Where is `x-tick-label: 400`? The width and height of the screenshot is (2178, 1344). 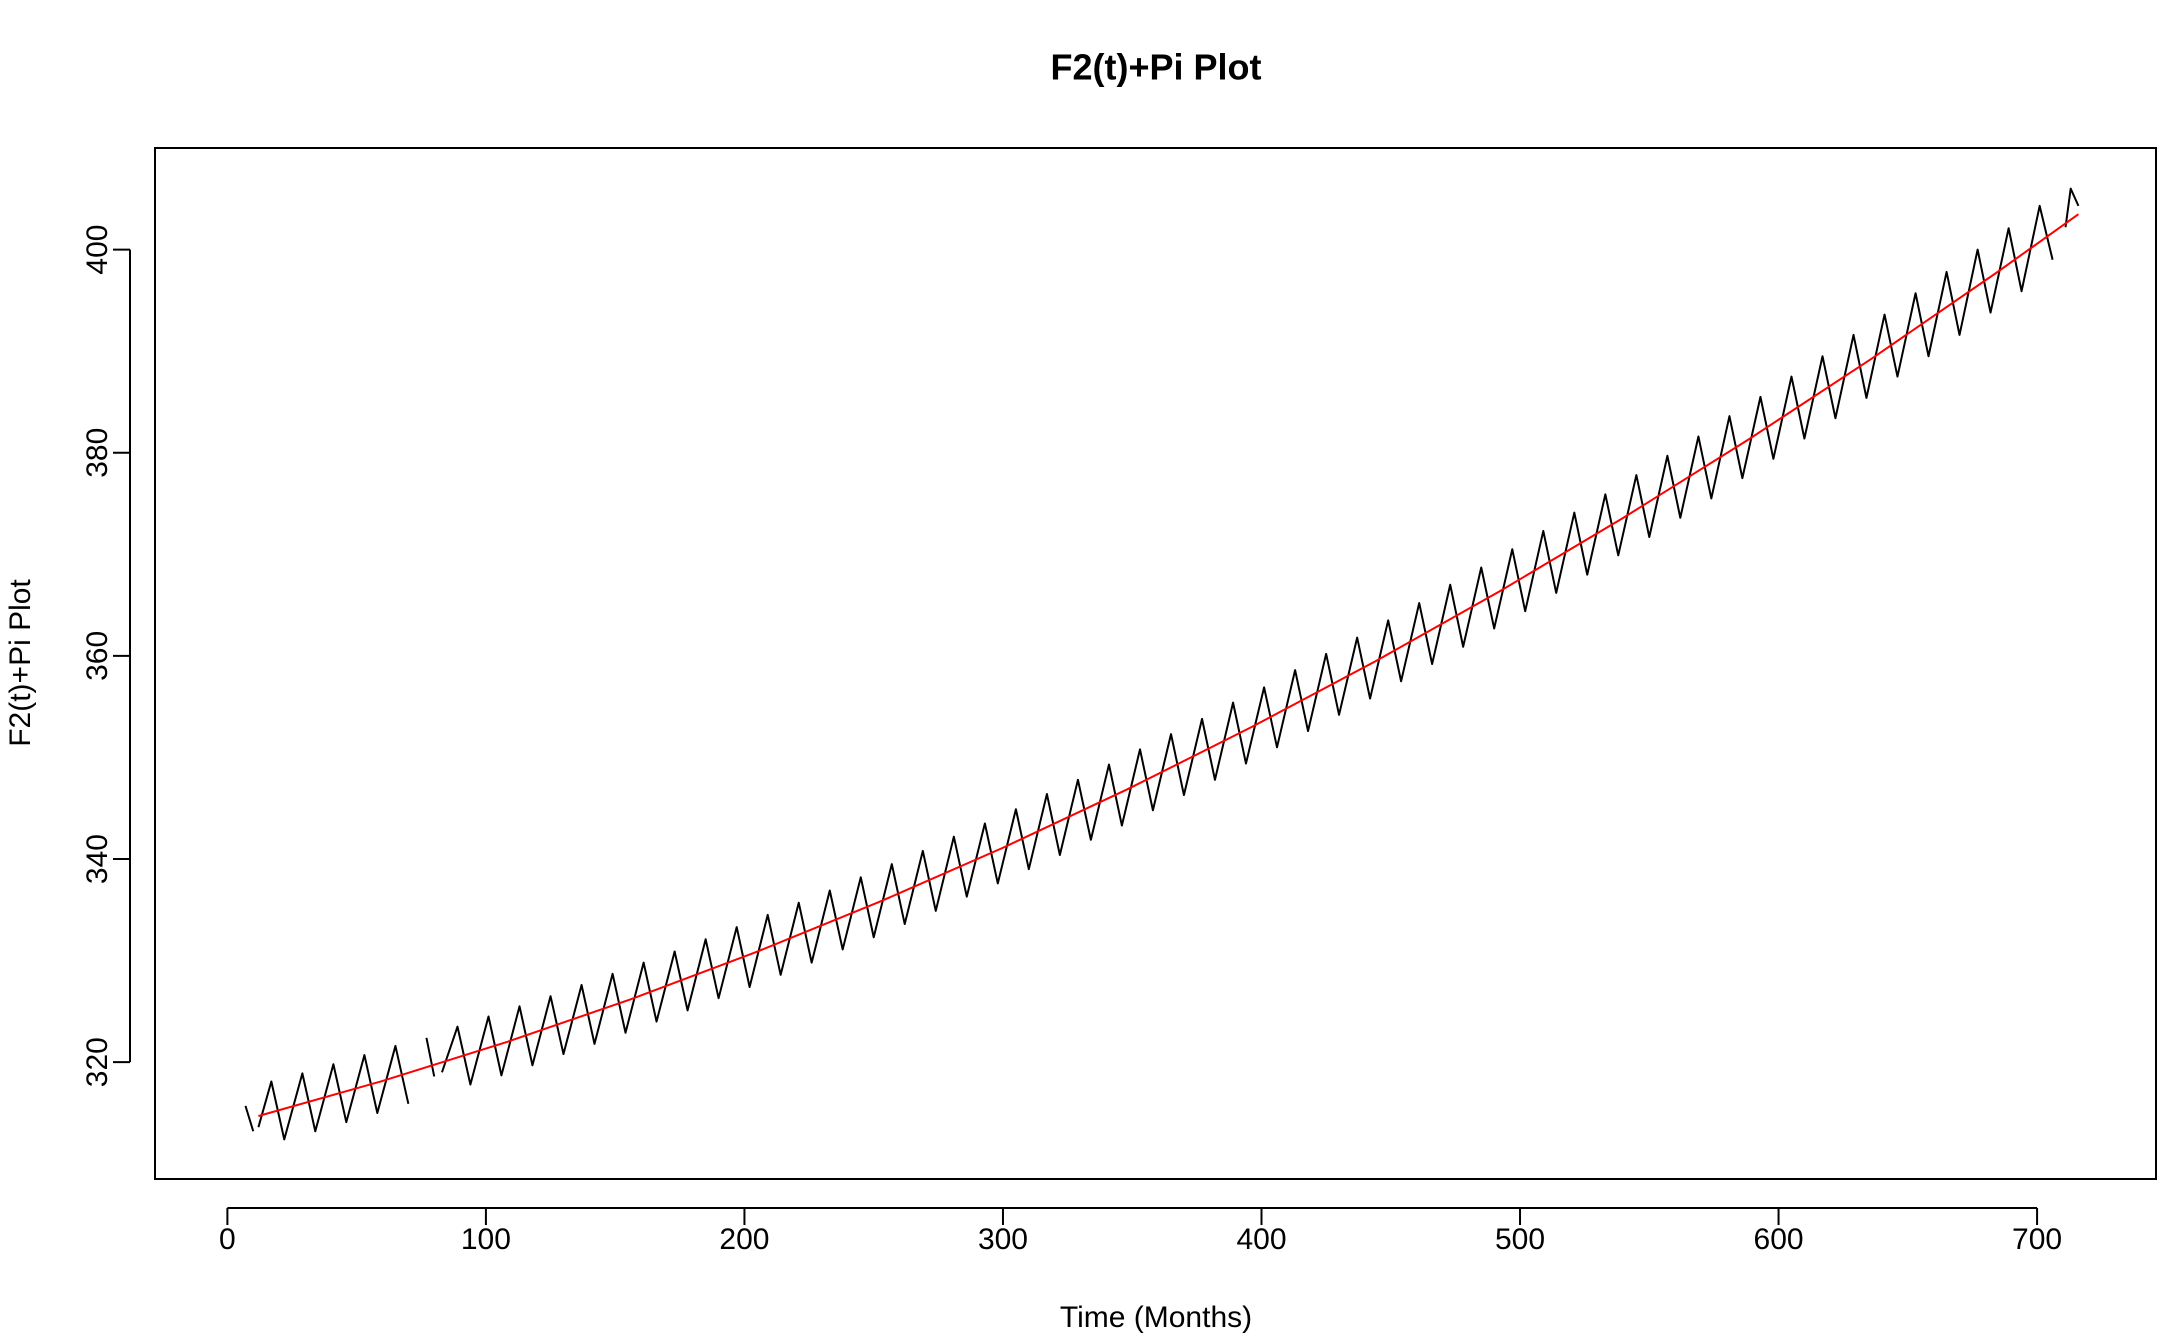
x-tick-label: 400 is located at coordinates (1261, 1239).